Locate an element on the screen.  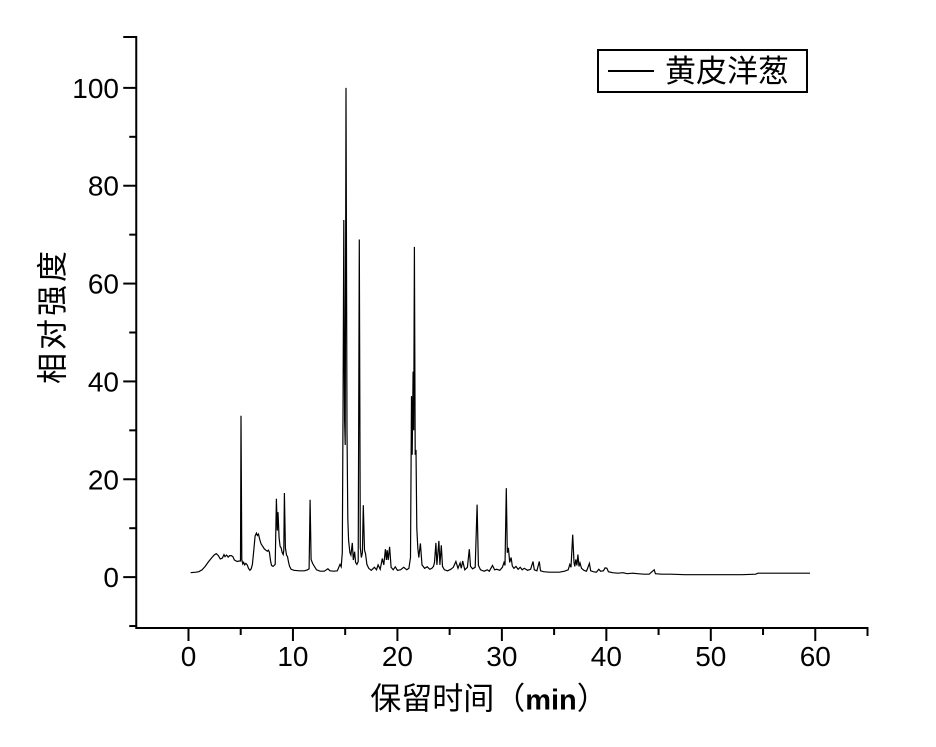
x-axis-title: 保留时间（min） is located at coordinates (489, 696).